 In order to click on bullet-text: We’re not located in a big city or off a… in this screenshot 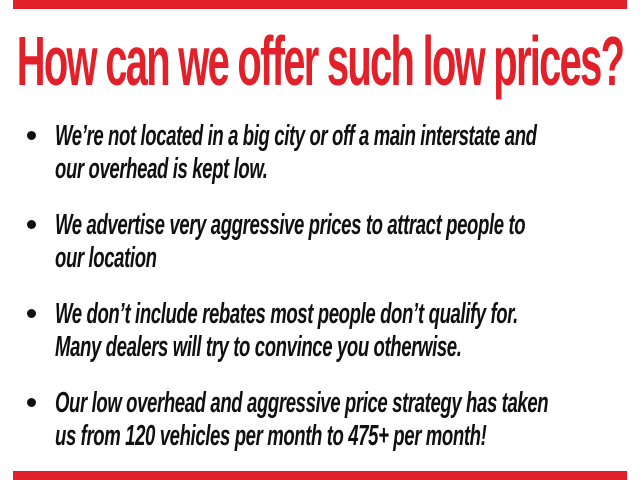, I will do `click(296, 153)`.